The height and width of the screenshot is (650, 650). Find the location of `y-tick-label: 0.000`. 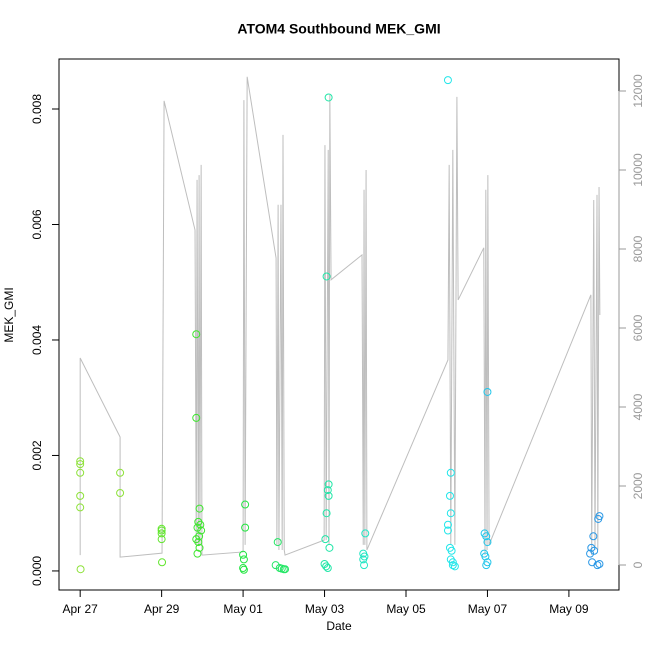

y-tick-label: 0.000 is located at coordinates (37, 571).